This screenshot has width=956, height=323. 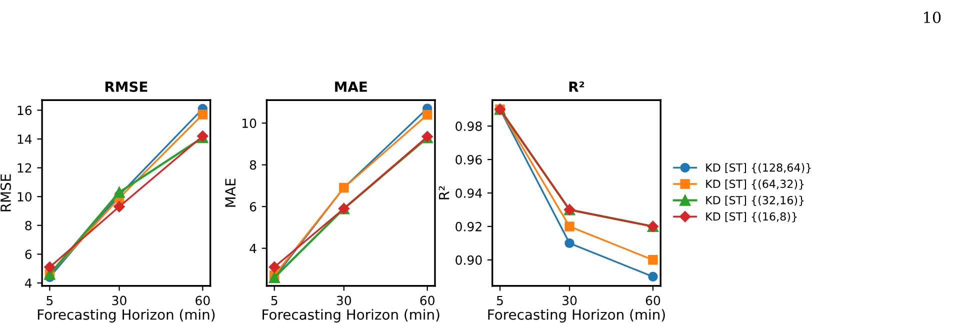 What do you see at coordinates (932, 18) in the screenshot?
I see `text: 10` at bounding box center [932, 18].